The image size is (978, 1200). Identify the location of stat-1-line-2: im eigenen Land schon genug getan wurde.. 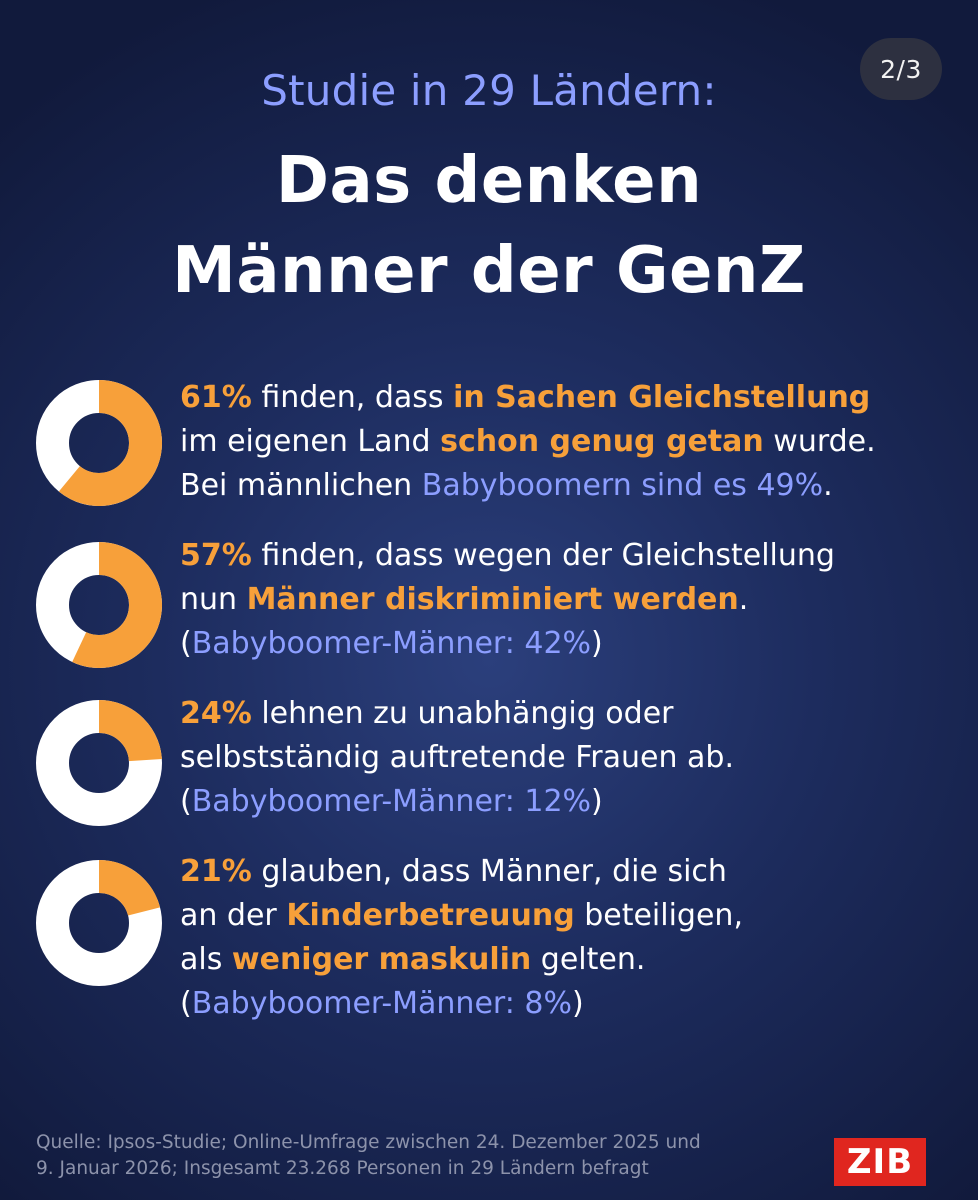
(570, 442).